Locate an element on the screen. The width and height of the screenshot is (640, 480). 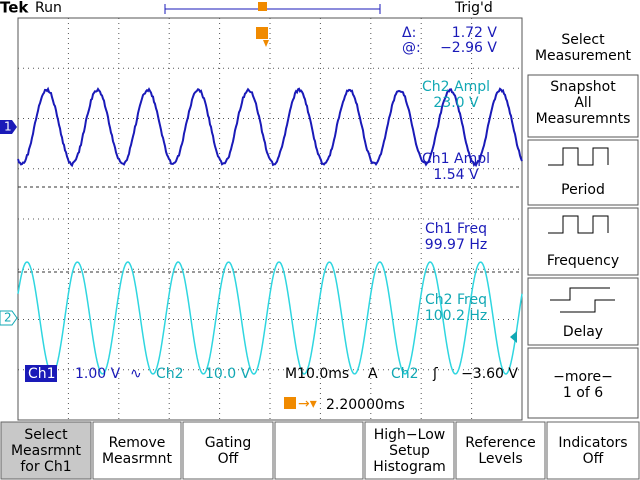
bottom-button: High−LowSetupHistogram is located at coordinates (409, 450).